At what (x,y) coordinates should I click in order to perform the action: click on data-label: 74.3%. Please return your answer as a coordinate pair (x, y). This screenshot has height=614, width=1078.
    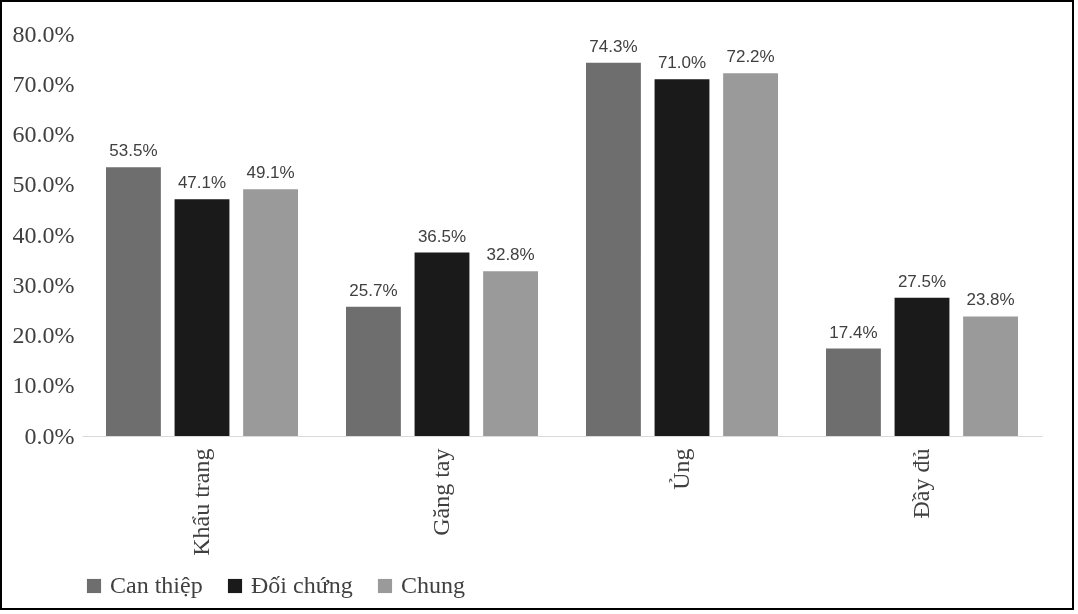
    Looking at the image, I should click on (613, 46).